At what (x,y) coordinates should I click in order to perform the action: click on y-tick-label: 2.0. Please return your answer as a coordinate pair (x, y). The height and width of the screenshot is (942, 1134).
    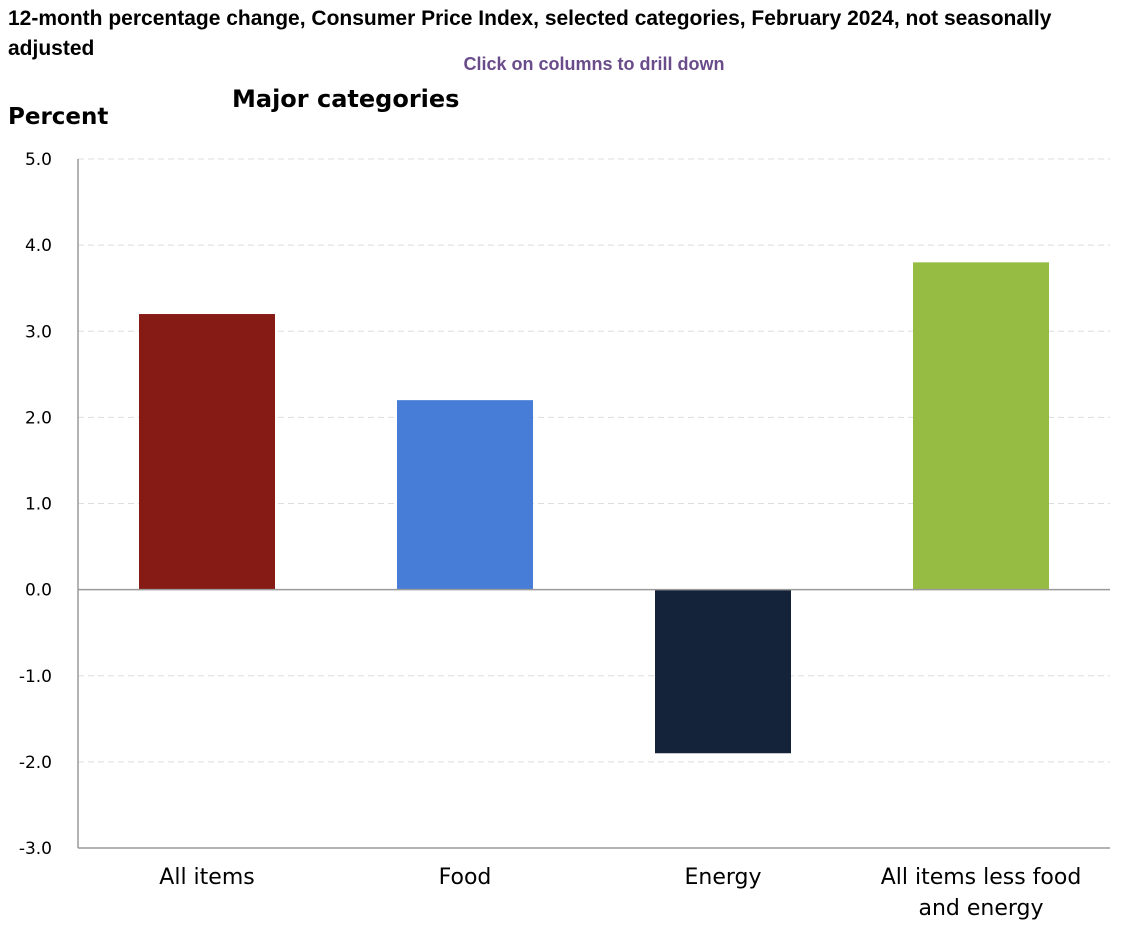
    Looking at the image, I should click on (38, 418).